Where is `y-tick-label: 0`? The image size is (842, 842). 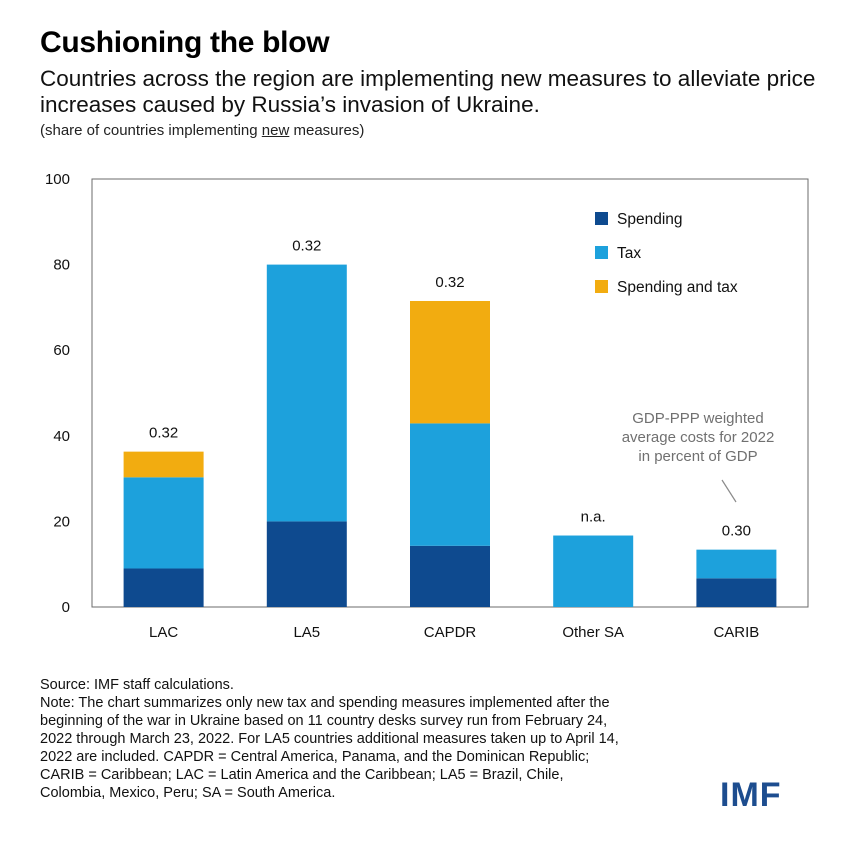 y-tick-label: 0 is located at coordinates (66, 607).